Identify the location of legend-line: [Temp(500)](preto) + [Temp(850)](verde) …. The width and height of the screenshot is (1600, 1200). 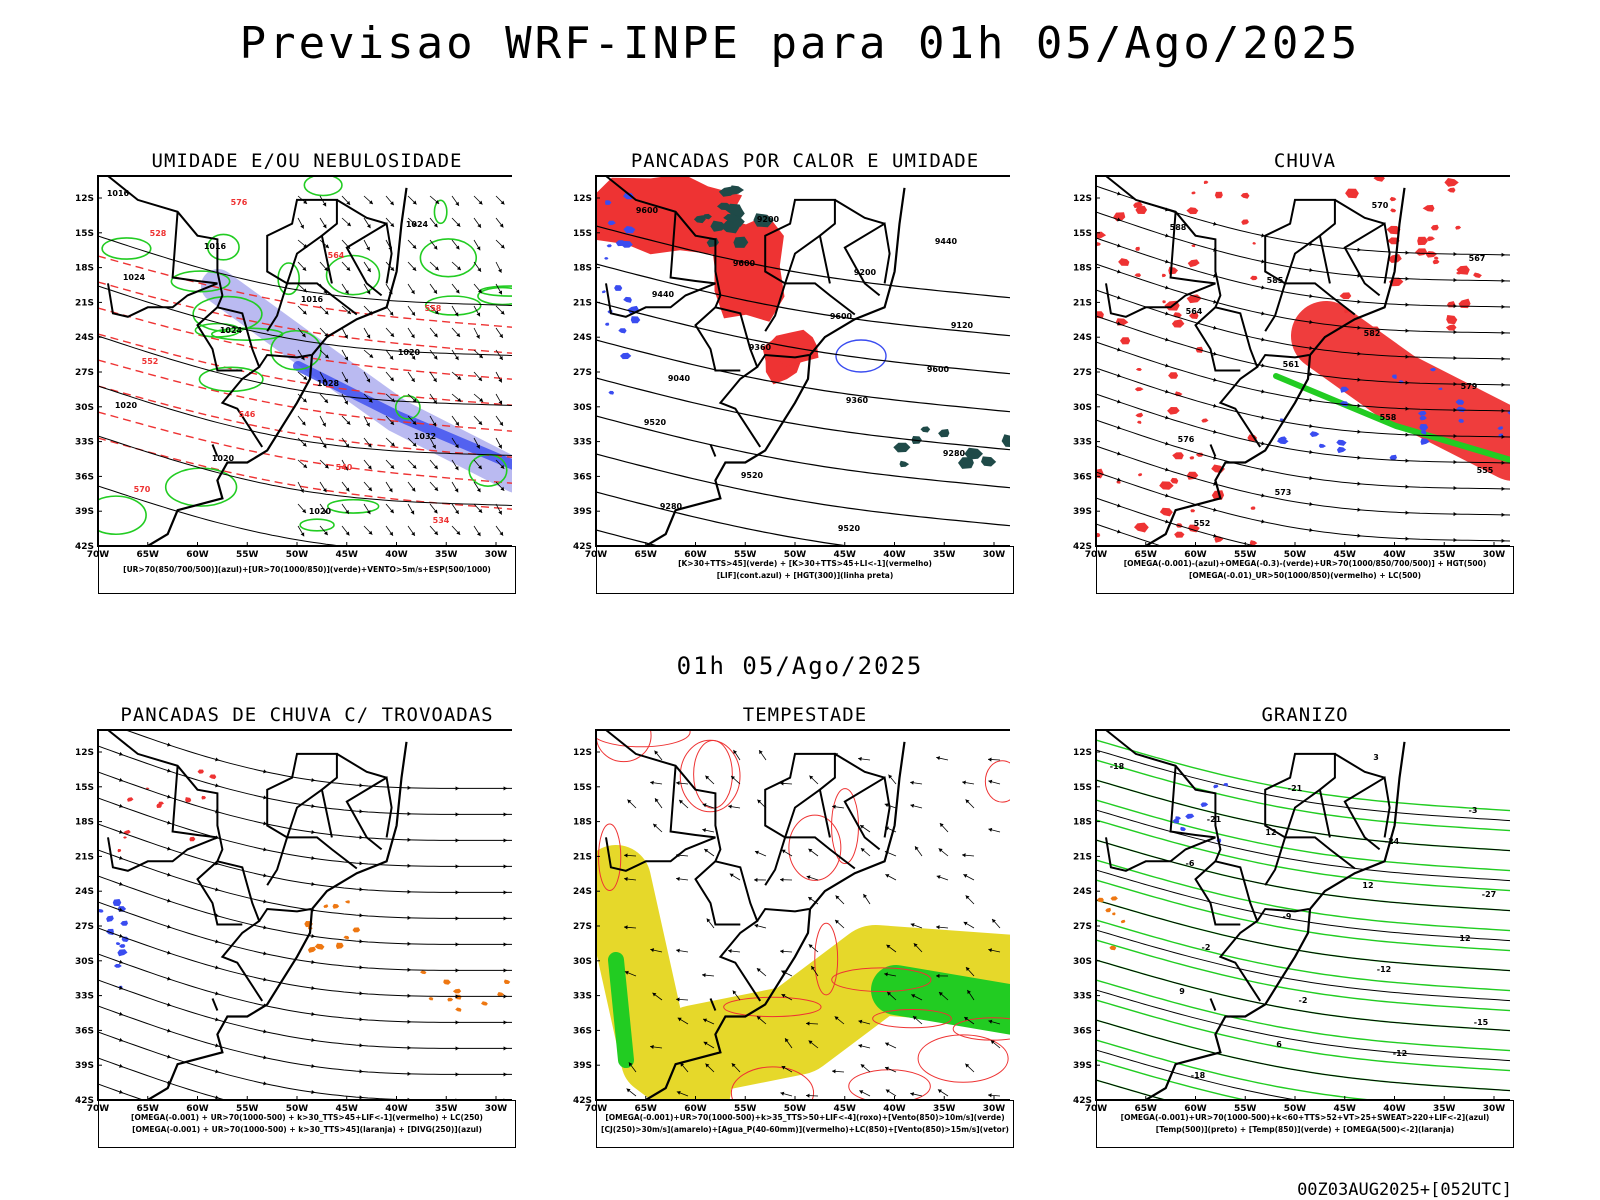
(1305, 1129).